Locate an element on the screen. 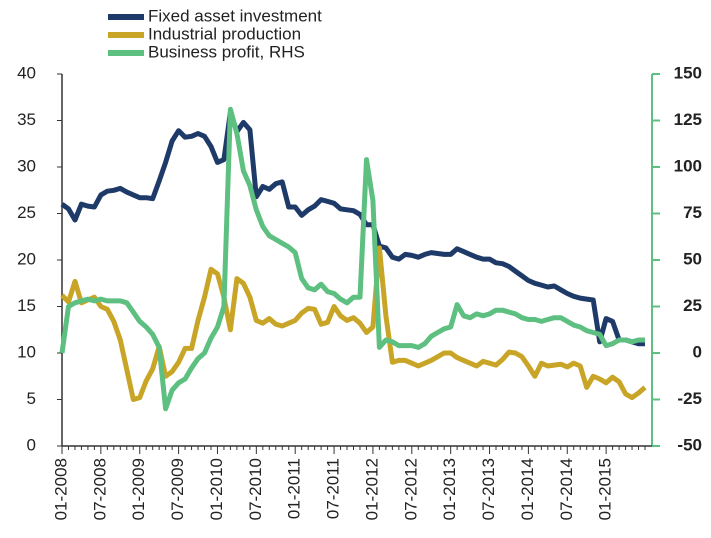 This screenshot has height=538, width=711. y2-tick-label: -25 is located at coordinates (689, 398).